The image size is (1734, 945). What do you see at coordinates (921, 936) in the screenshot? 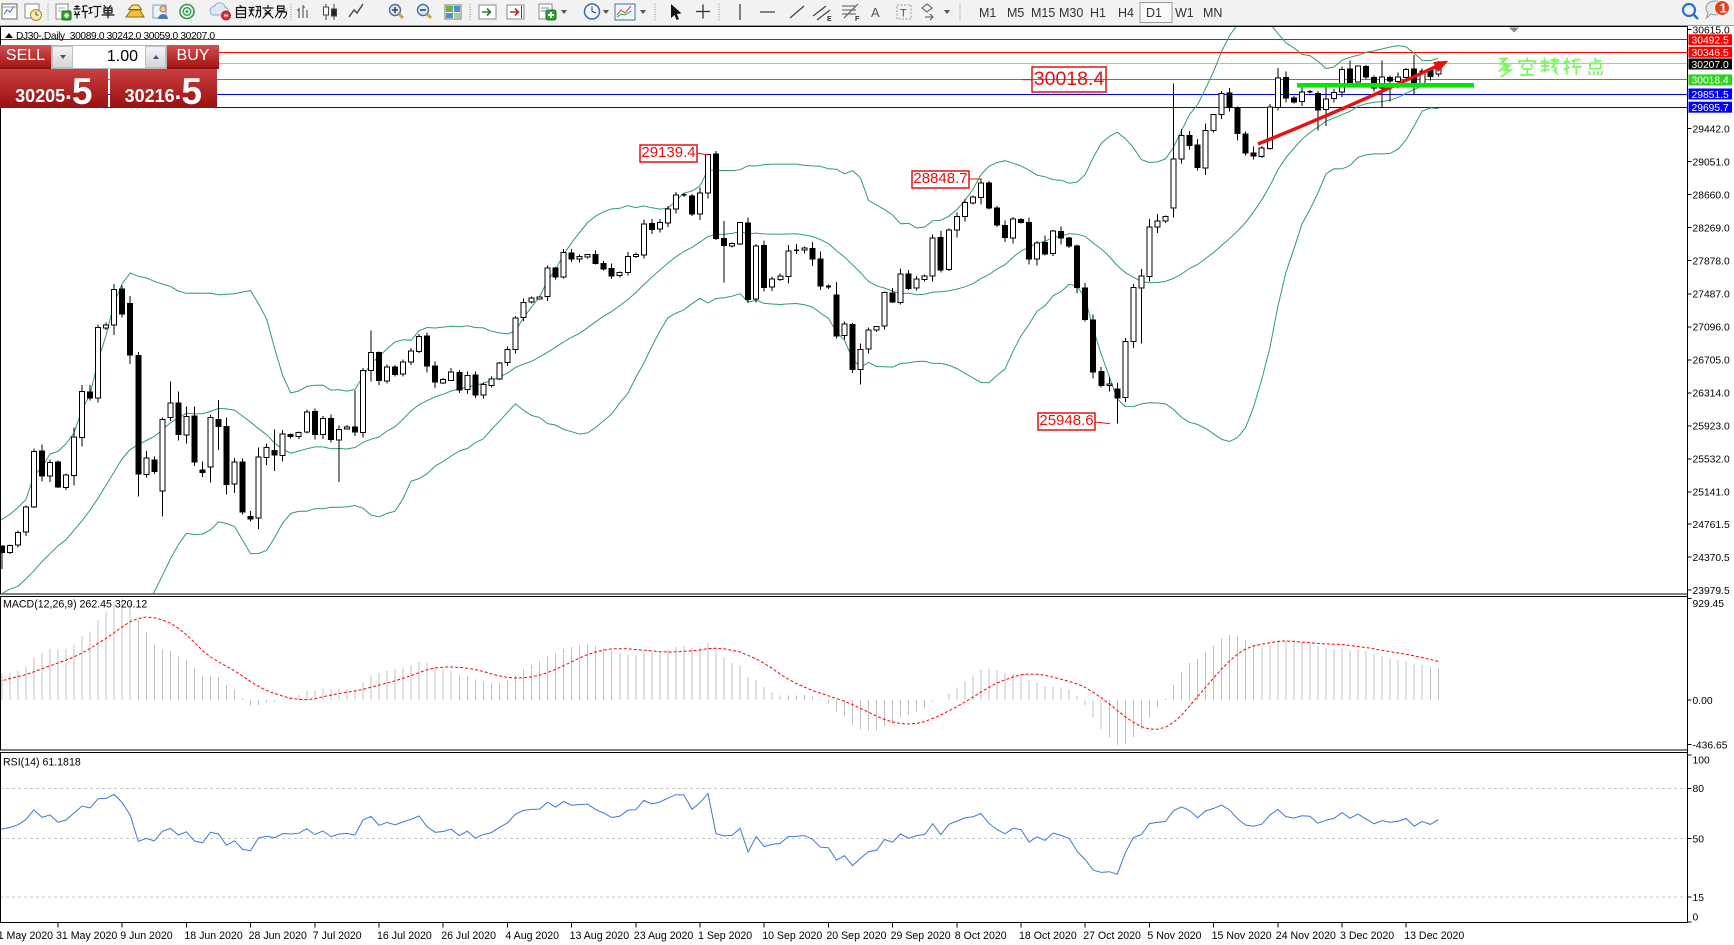
I see `svg-text: 29 Sep 2020` at bounding box center [921, 936].